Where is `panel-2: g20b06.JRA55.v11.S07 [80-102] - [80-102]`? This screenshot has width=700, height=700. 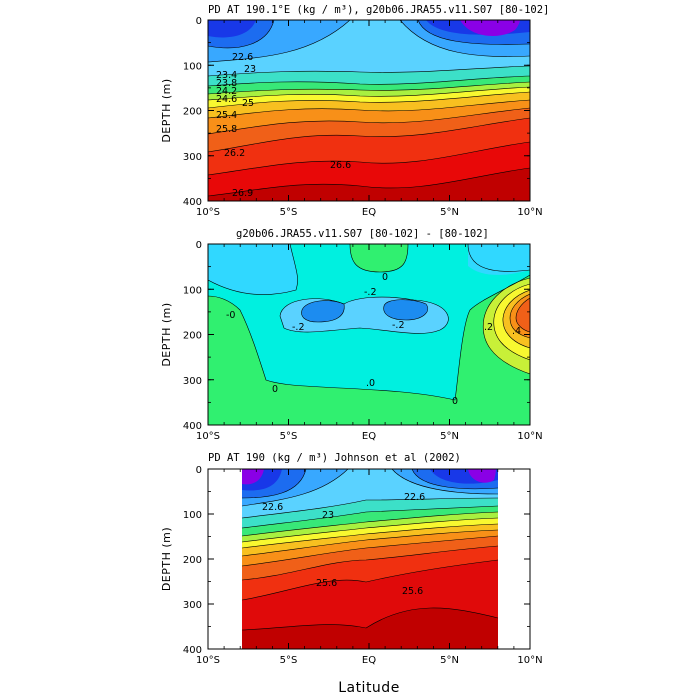
panel-2: g20b06.JRA55.v11.S07 [80-102] - [80-102] is located at coordinates (369, 327).